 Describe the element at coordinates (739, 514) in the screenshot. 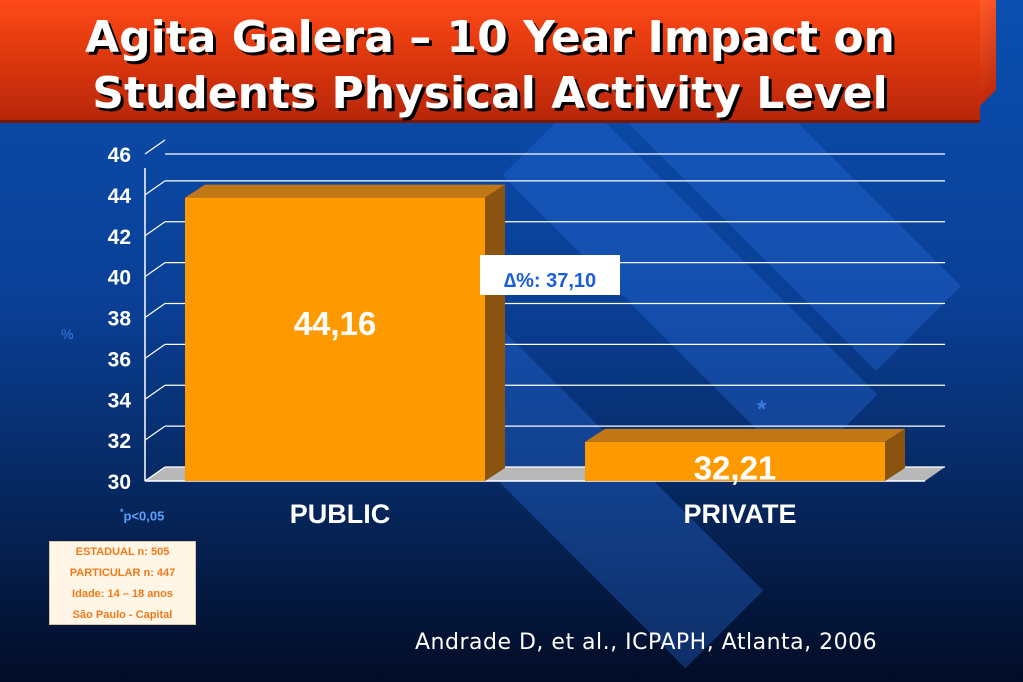

I see `x-category-label: PRIVATE` at that location.